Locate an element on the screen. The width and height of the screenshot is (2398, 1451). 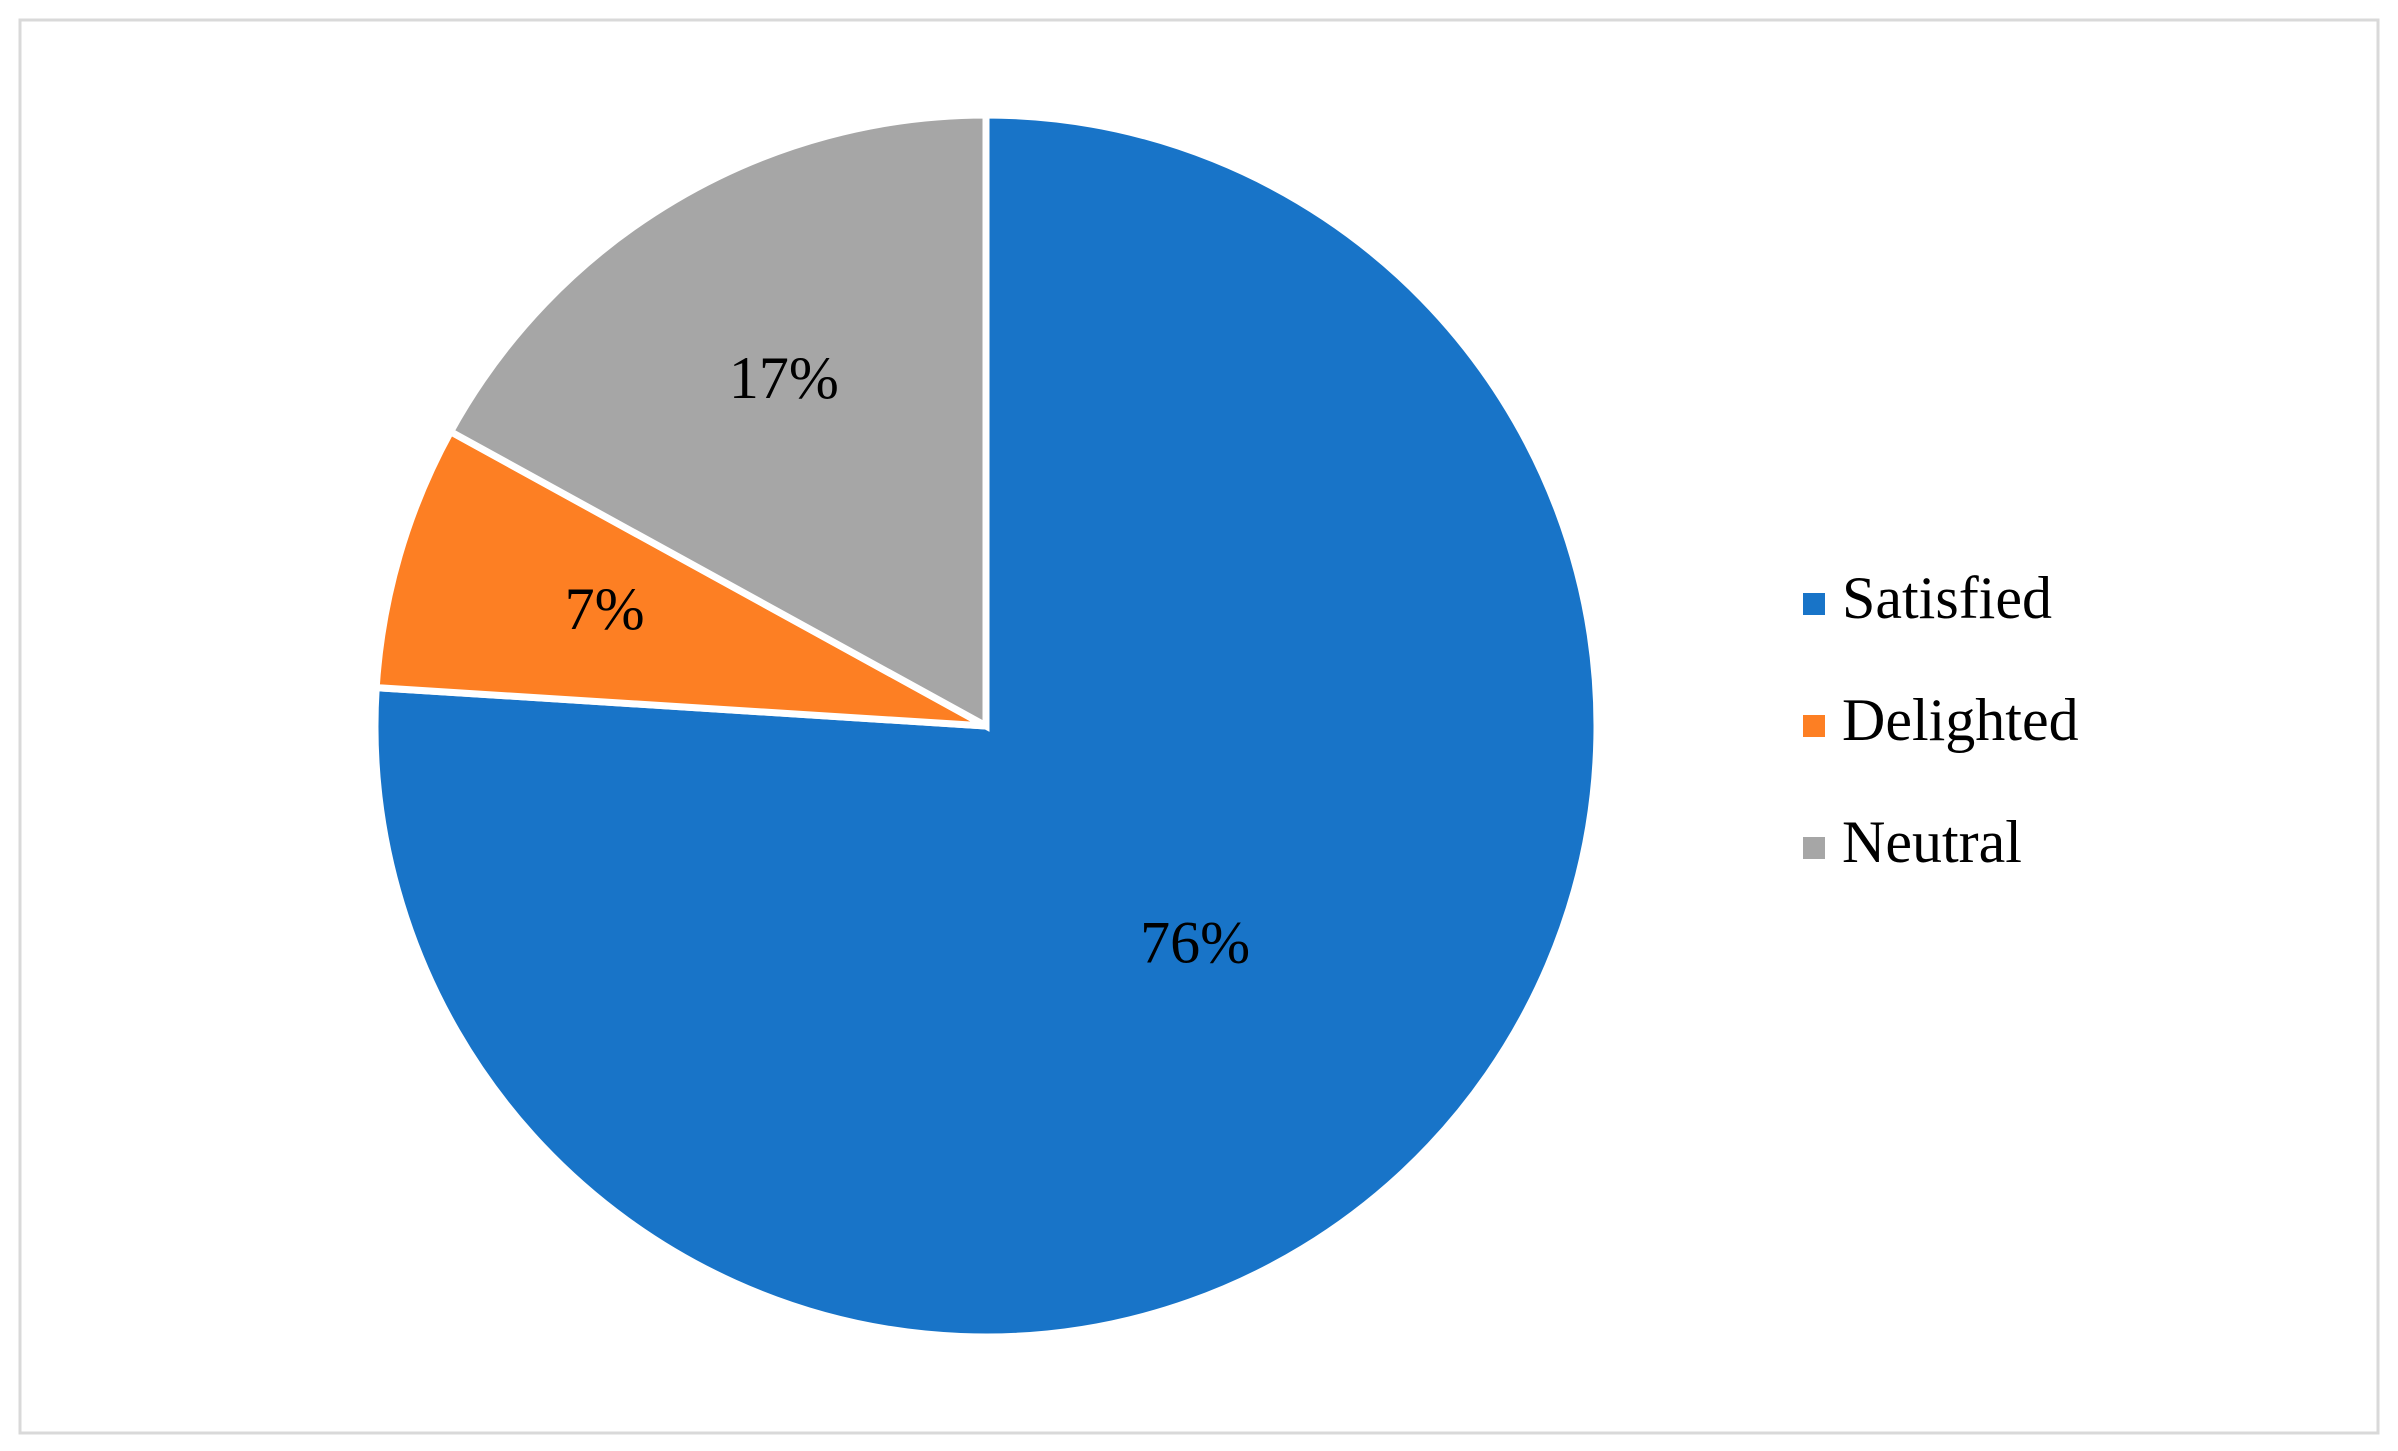
legend-label: Delighted is located at coordinates (1960, 720).